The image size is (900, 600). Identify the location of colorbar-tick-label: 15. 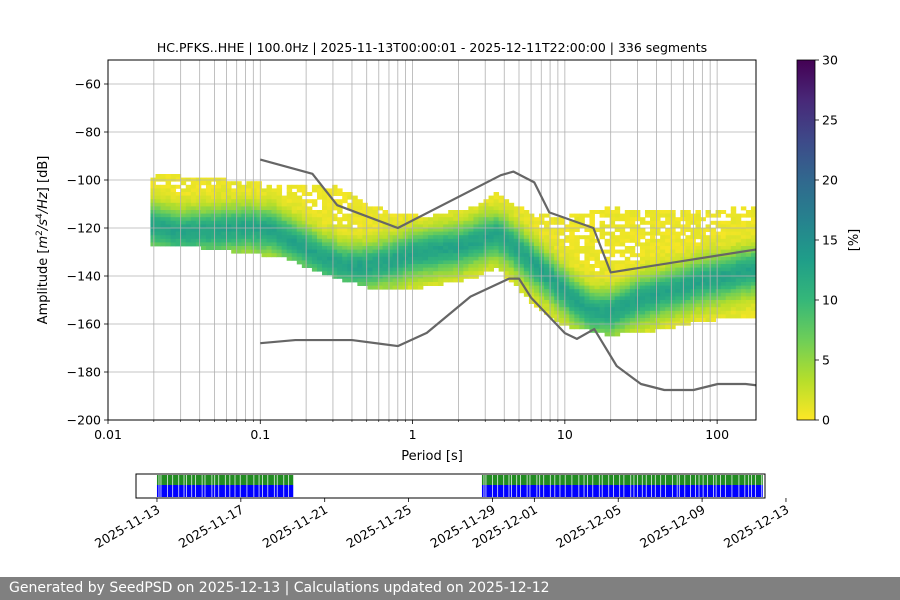
(830, 240).